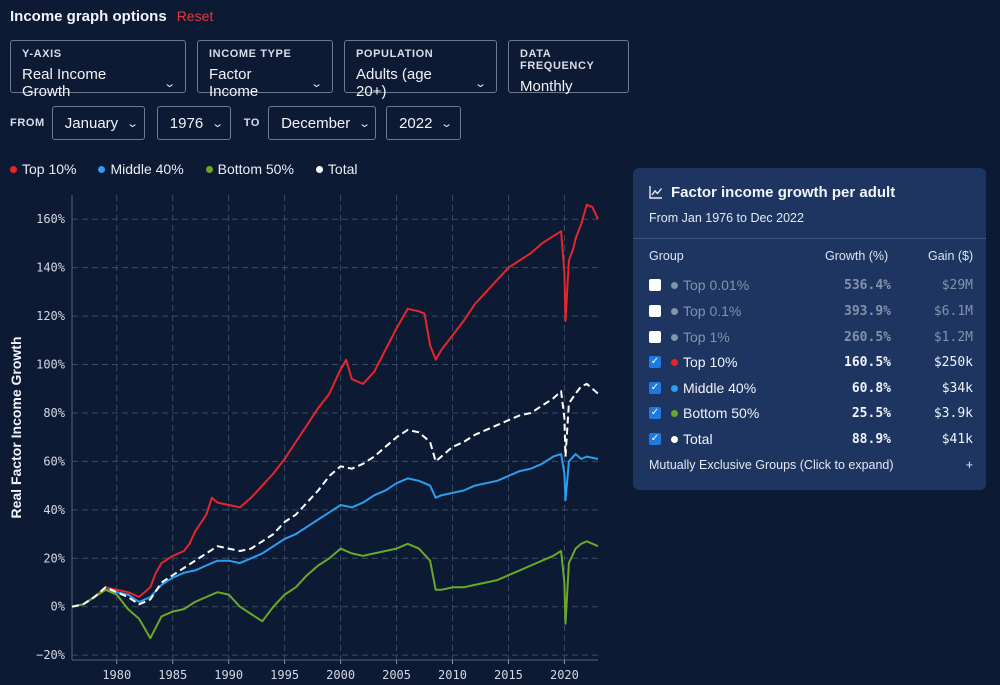 Image resolution: width=1000 pixels, height=685 pixels. I want to click on to-month-select: December ⌄, so click(322, 123).